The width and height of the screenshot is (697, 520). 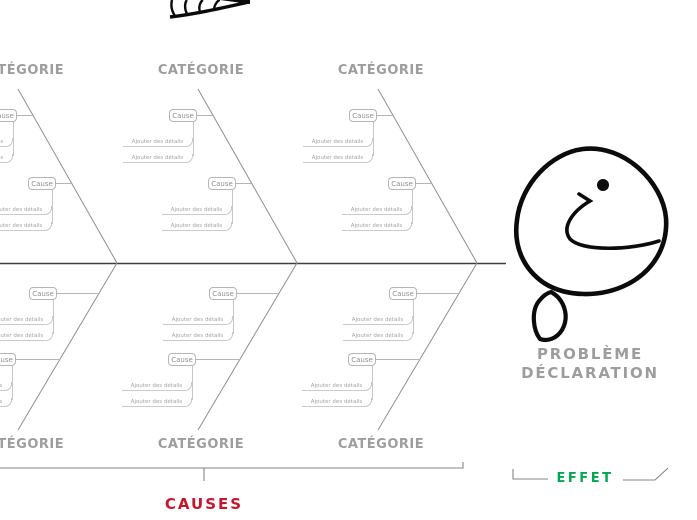 What do you see at coordinates (232, 471) in the screenshot?
I see `causes-bracket` at bounding box center [232, 471].